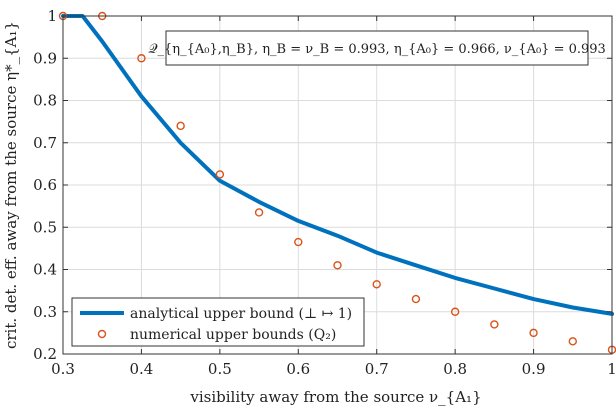  What do you see at coordinates (45, 270) in the screenshot?
I see `y-tick-label: 0.4` at bounding box center [45, 270].